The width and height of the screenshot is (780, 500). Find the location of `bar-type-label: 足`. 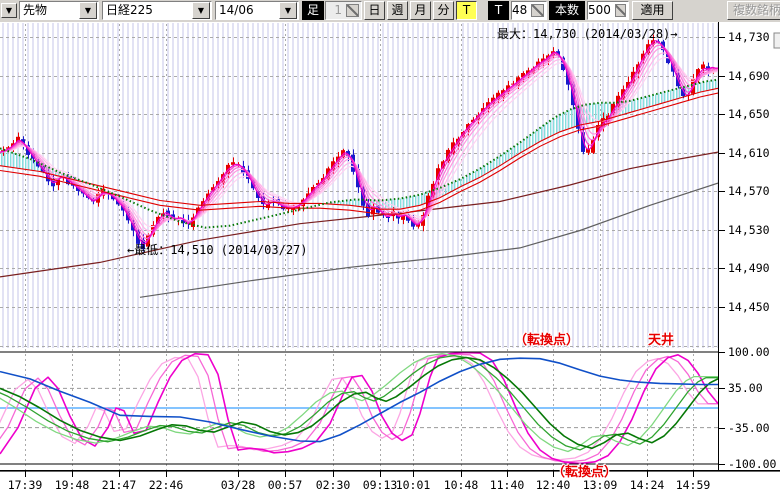

bar-type-label: 足 is located at coordinates (313, 10).